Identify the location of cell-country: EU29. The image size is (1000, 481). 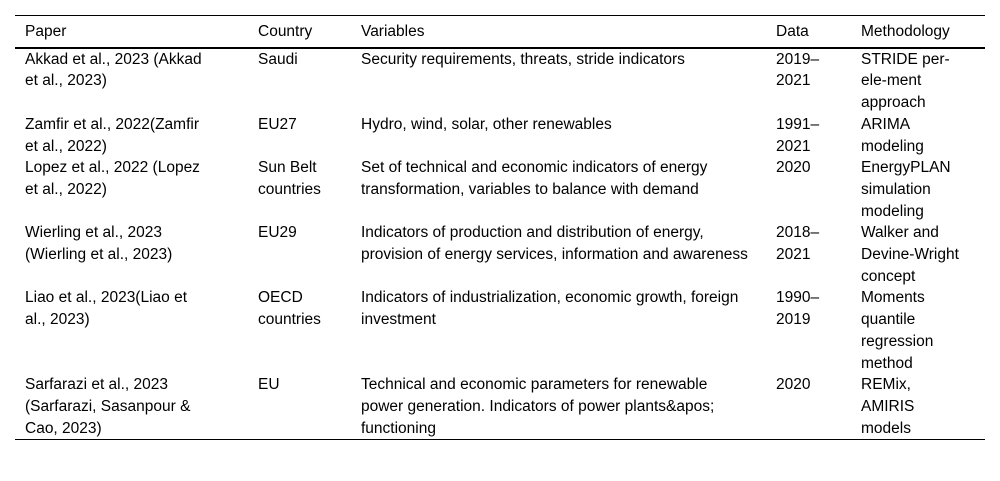
(277, 233).